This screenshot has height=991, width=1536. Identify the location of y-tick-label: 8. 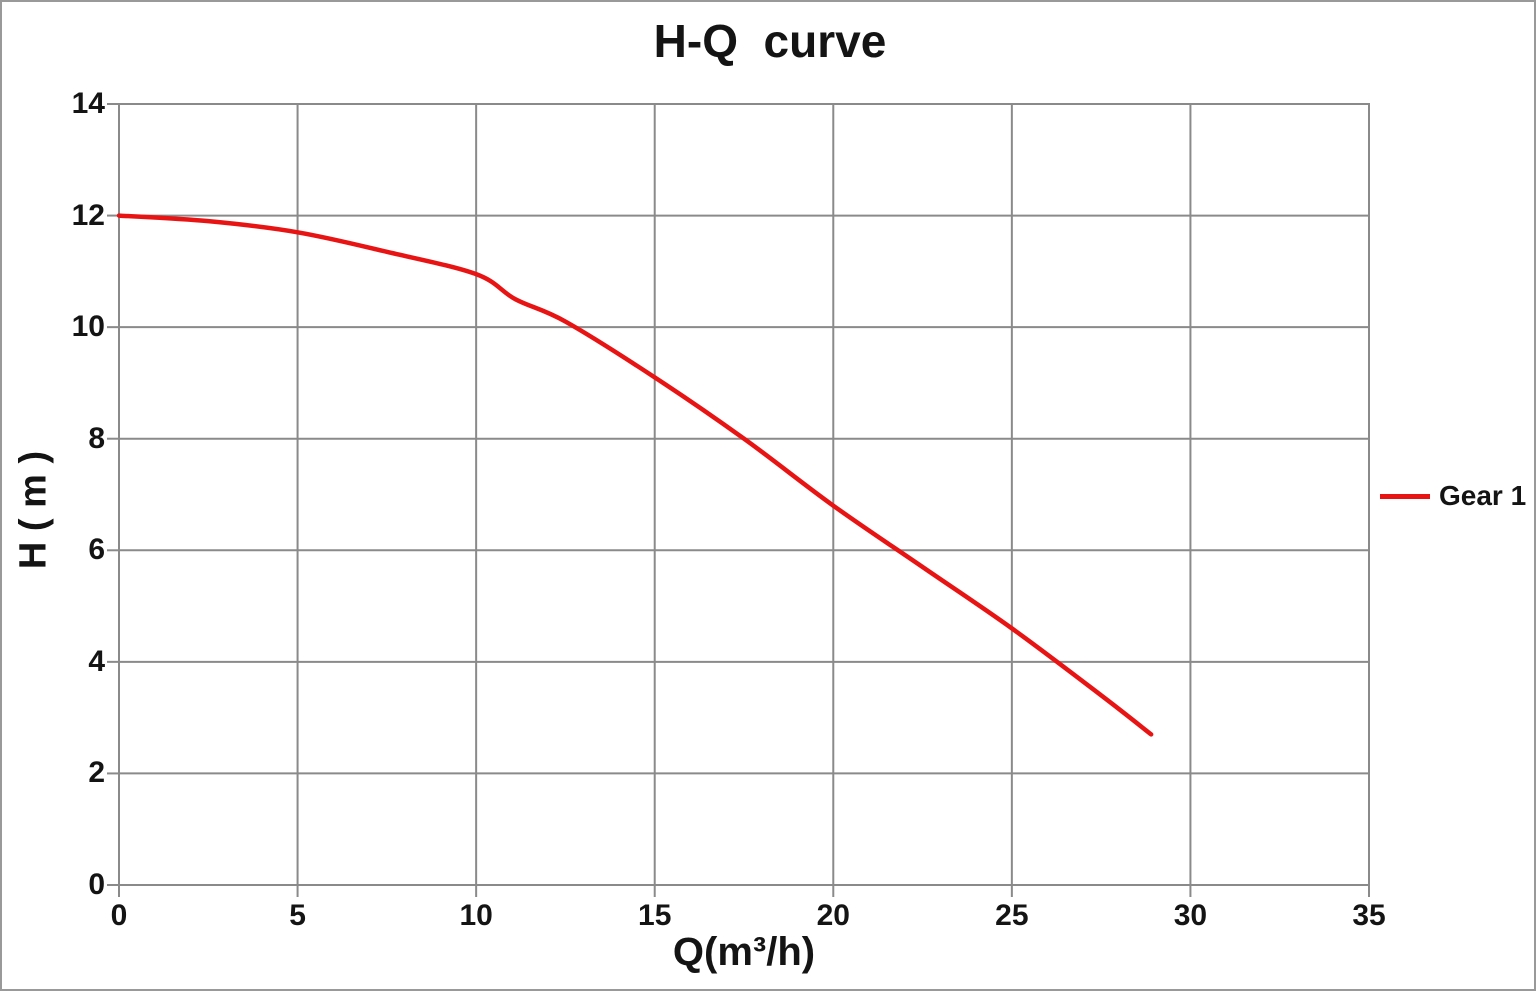
(96, 438).